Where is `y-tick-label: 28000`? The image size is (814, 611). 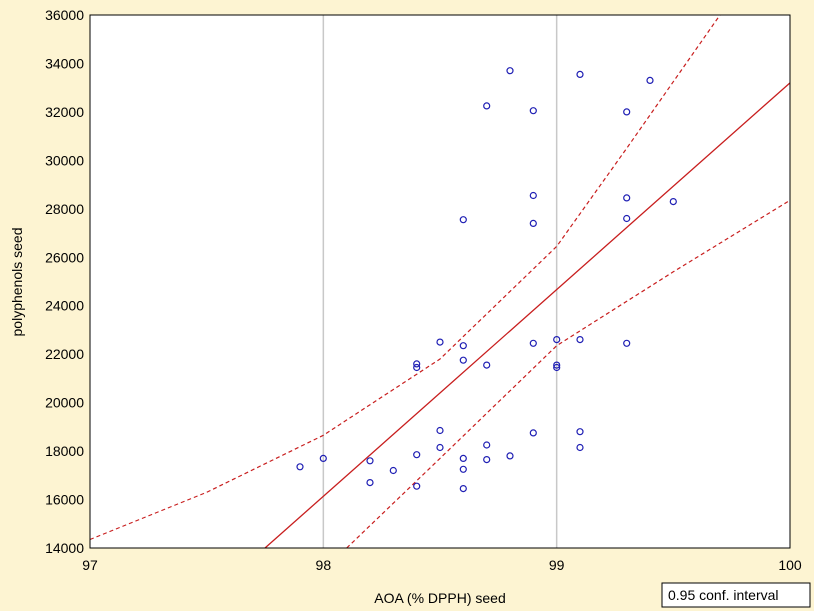 y-tick-label: 28000 is located at coordinates (64, 209).